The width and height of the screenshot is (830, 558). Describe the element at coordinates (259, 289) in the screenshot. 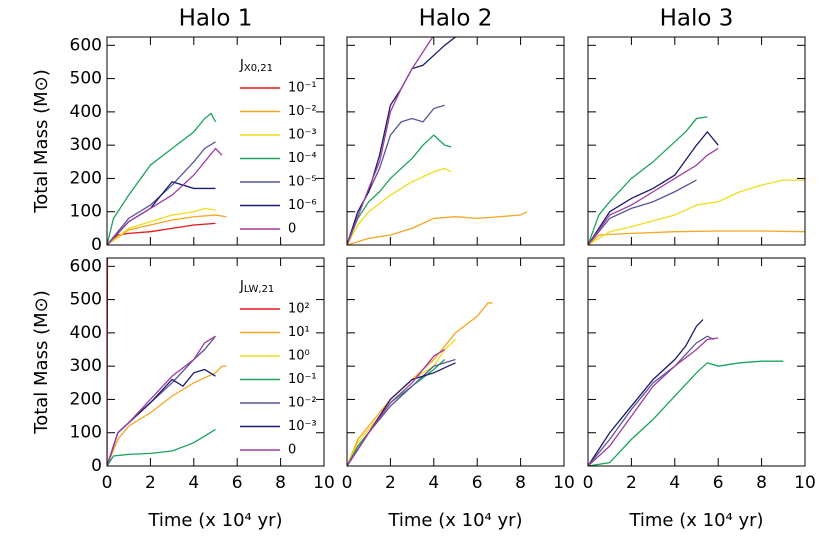

I see `legend-title-sub: LW,21` at that location.